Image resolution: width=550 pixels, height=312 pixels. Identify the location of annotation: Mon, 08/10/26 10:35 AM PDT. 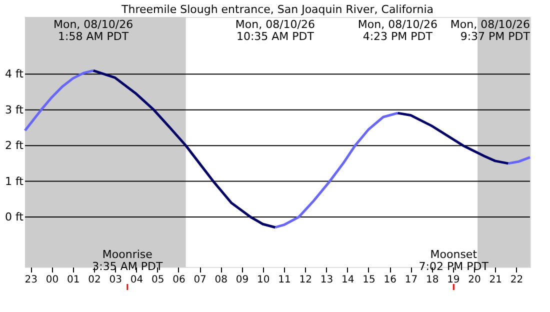
(275, 30).